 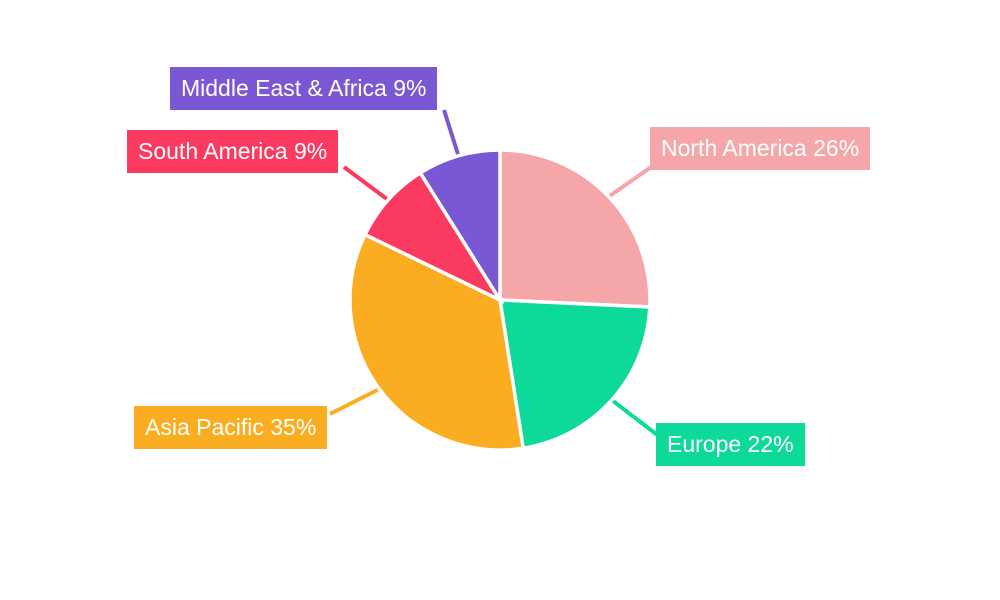 I want to click on leader-line-middle-east-africa, so click(x=452, y=134).